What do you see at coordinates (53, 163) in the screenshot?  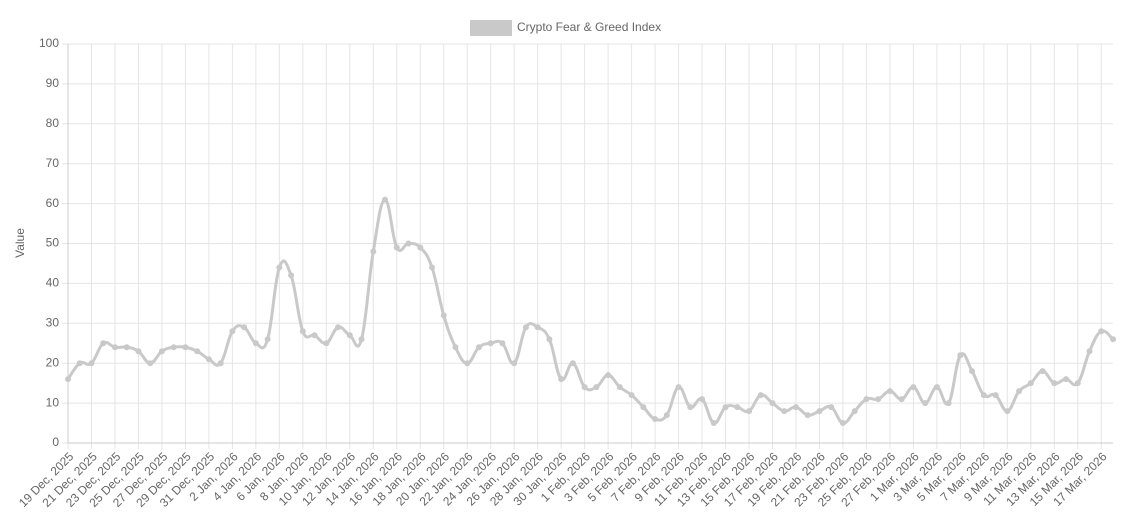 I see `y-tick-label: 70` at bounding box center [53, 163].